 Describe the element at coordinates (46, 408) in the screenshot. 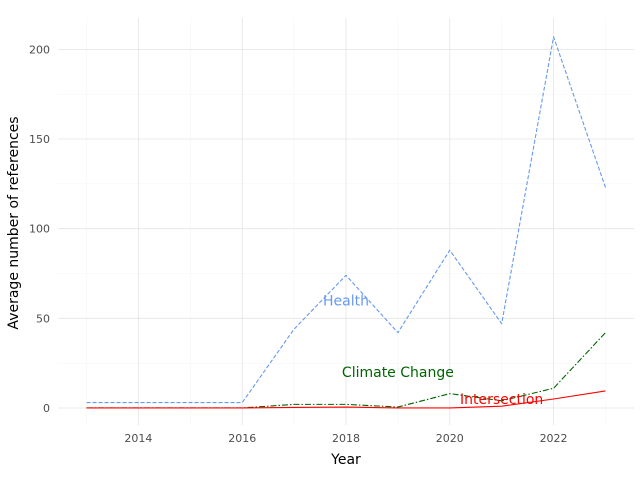

I see `y-tick-label: 0` at that location.